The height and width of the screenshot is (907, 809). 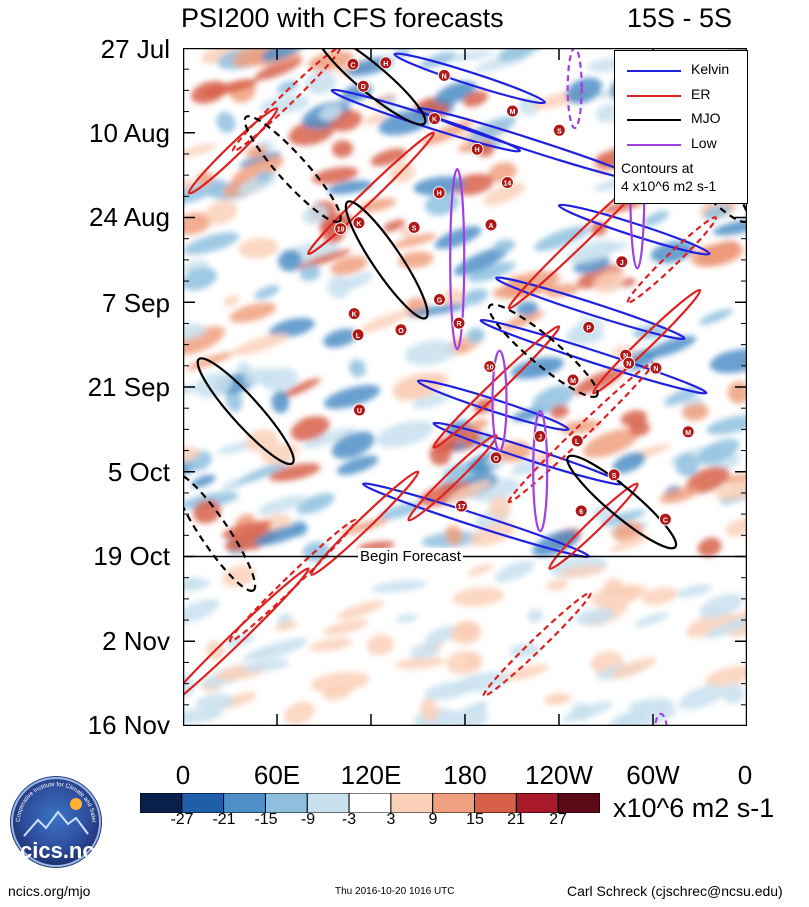 What do you see at coordinates (341, 230) in the screenshot?
I see `storm-marker-label: 19` at bounding box center [341, 230].